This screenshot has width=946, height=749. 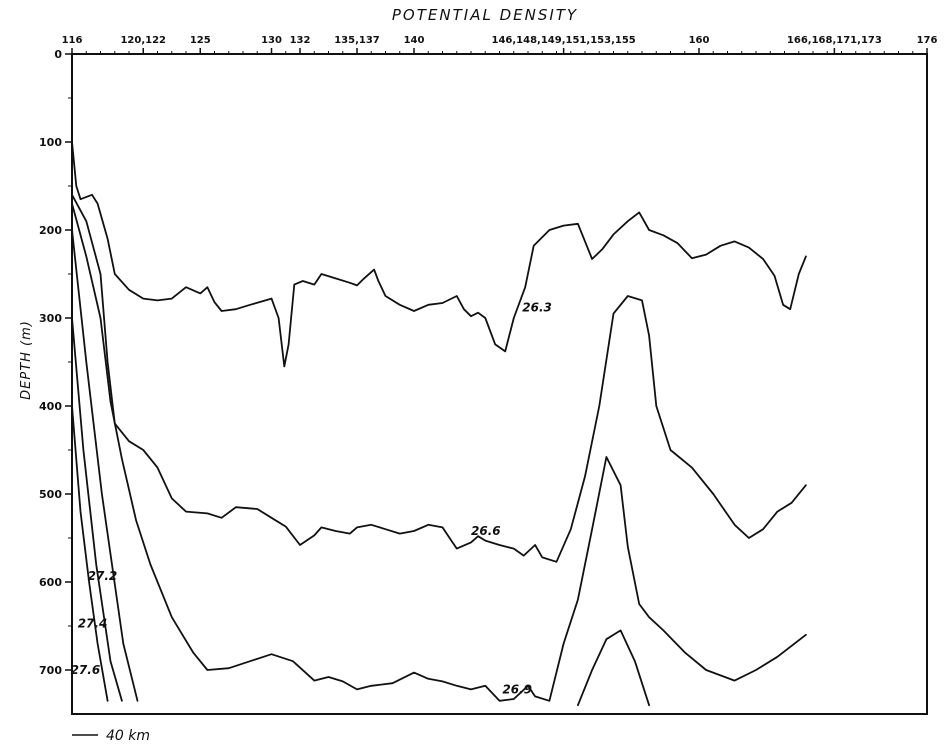 What do you see at coordinates (486, 531) in the screenshot?
I see `contour-label-26-6: 26.6` at bounding box center [486, 531].